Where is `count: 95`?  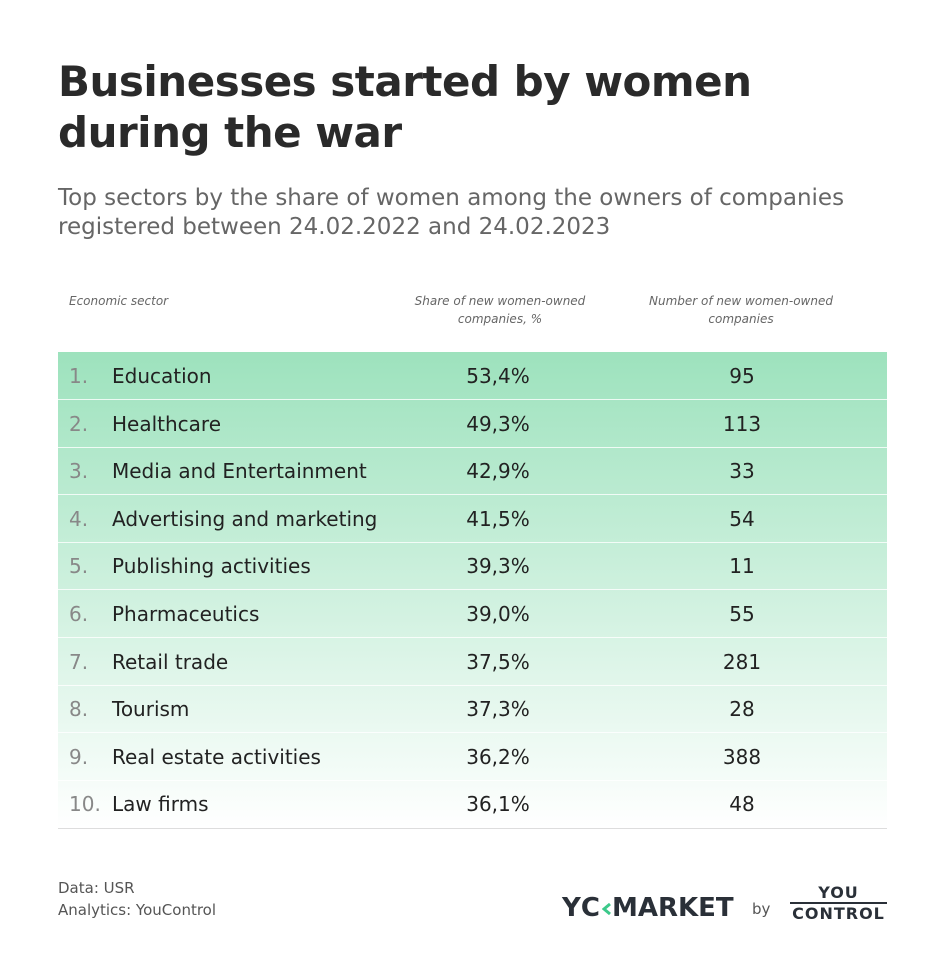
count: 95 is located at coordinates (742, 376).